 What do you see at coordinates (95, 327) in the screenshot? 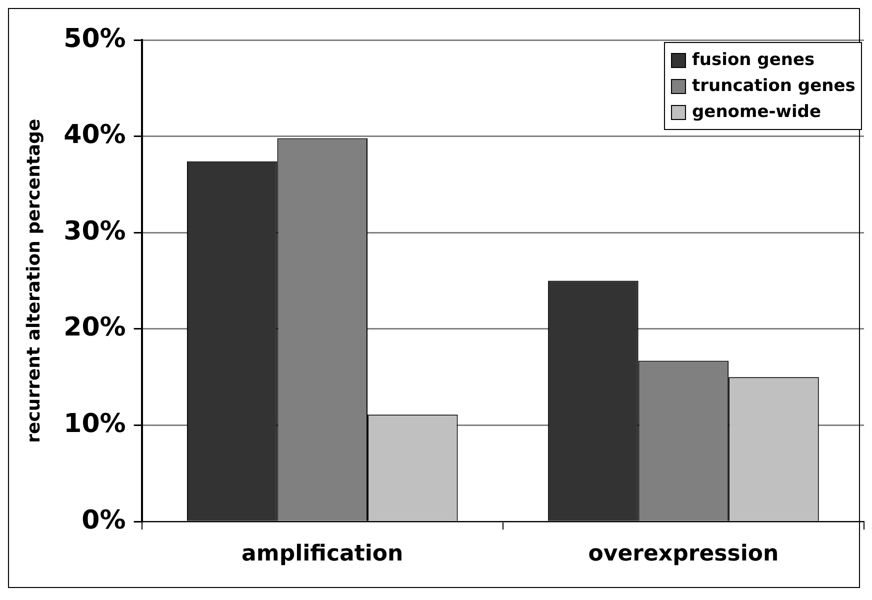
I see `y-tick-label: 20%` at bounding box center [95, 327].